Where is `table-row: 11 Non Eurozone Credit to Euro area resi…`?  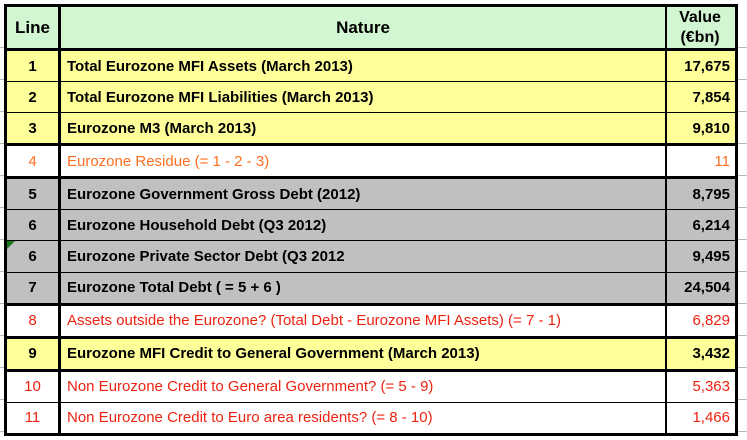 table-row: 11 Non Eurozone Credit to Euro area resi… is located at coordinates (371, 417).